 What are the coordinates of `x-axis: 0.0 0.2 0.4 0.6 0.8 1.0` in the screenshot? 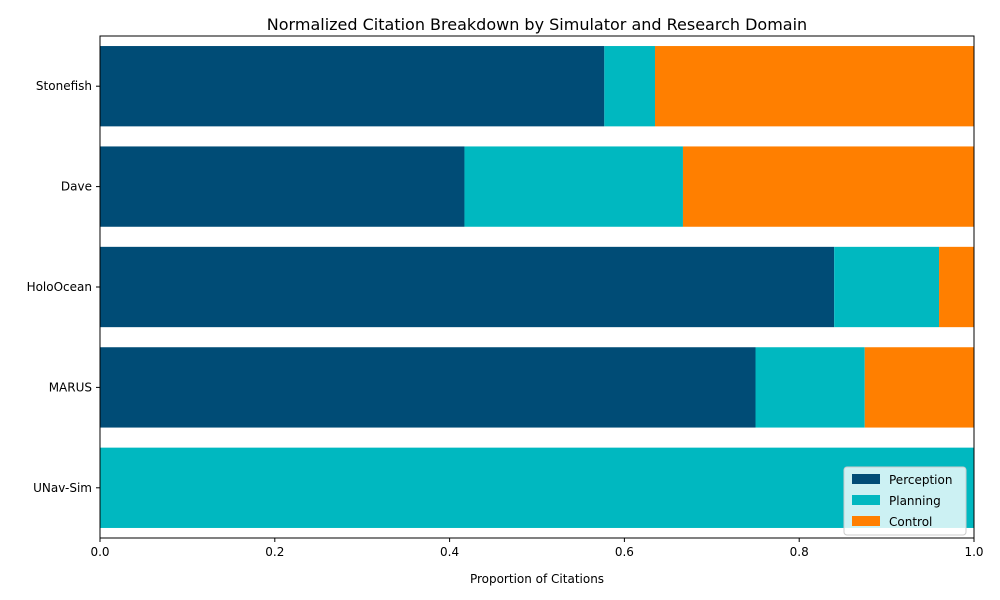 It's located at (537, 548).